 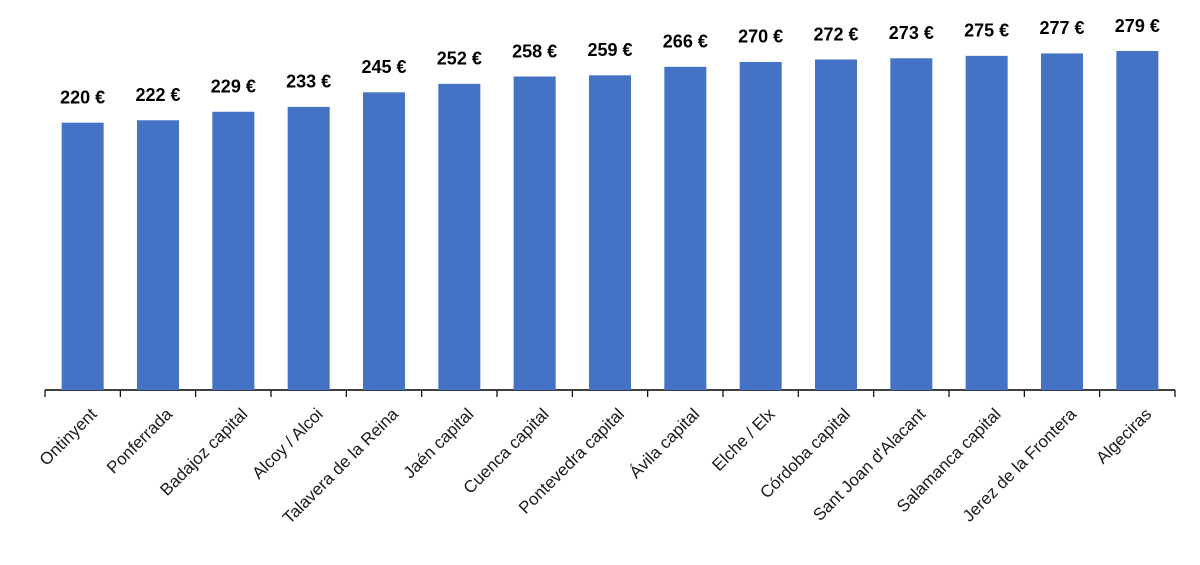 I want to click on x-tick-label: Alcoy / Alcoi, so click(x=287, y=444).